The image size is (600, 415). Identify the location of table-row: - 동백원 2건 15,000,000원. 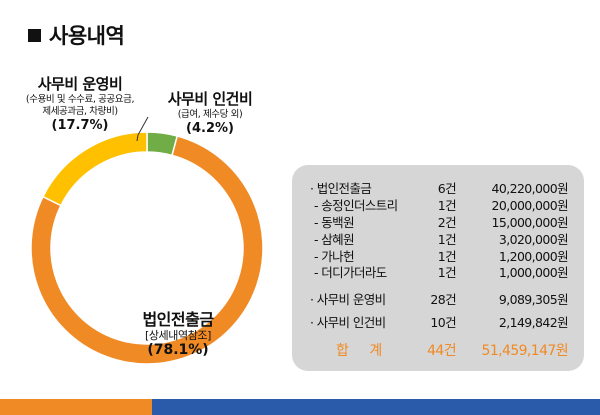
(438, 222).